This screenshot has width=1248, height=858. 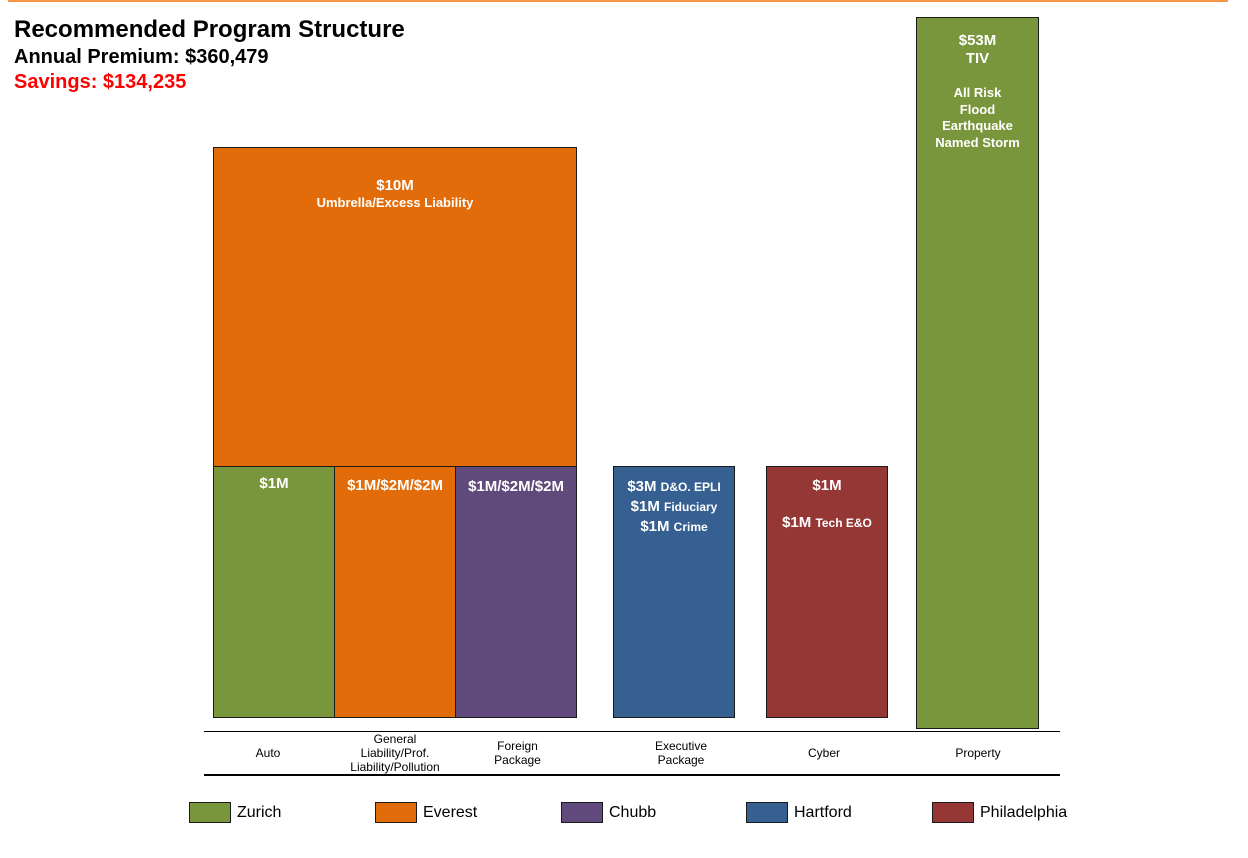 I want to click on category-axis-bottom-line, so click(x=632, y=775).